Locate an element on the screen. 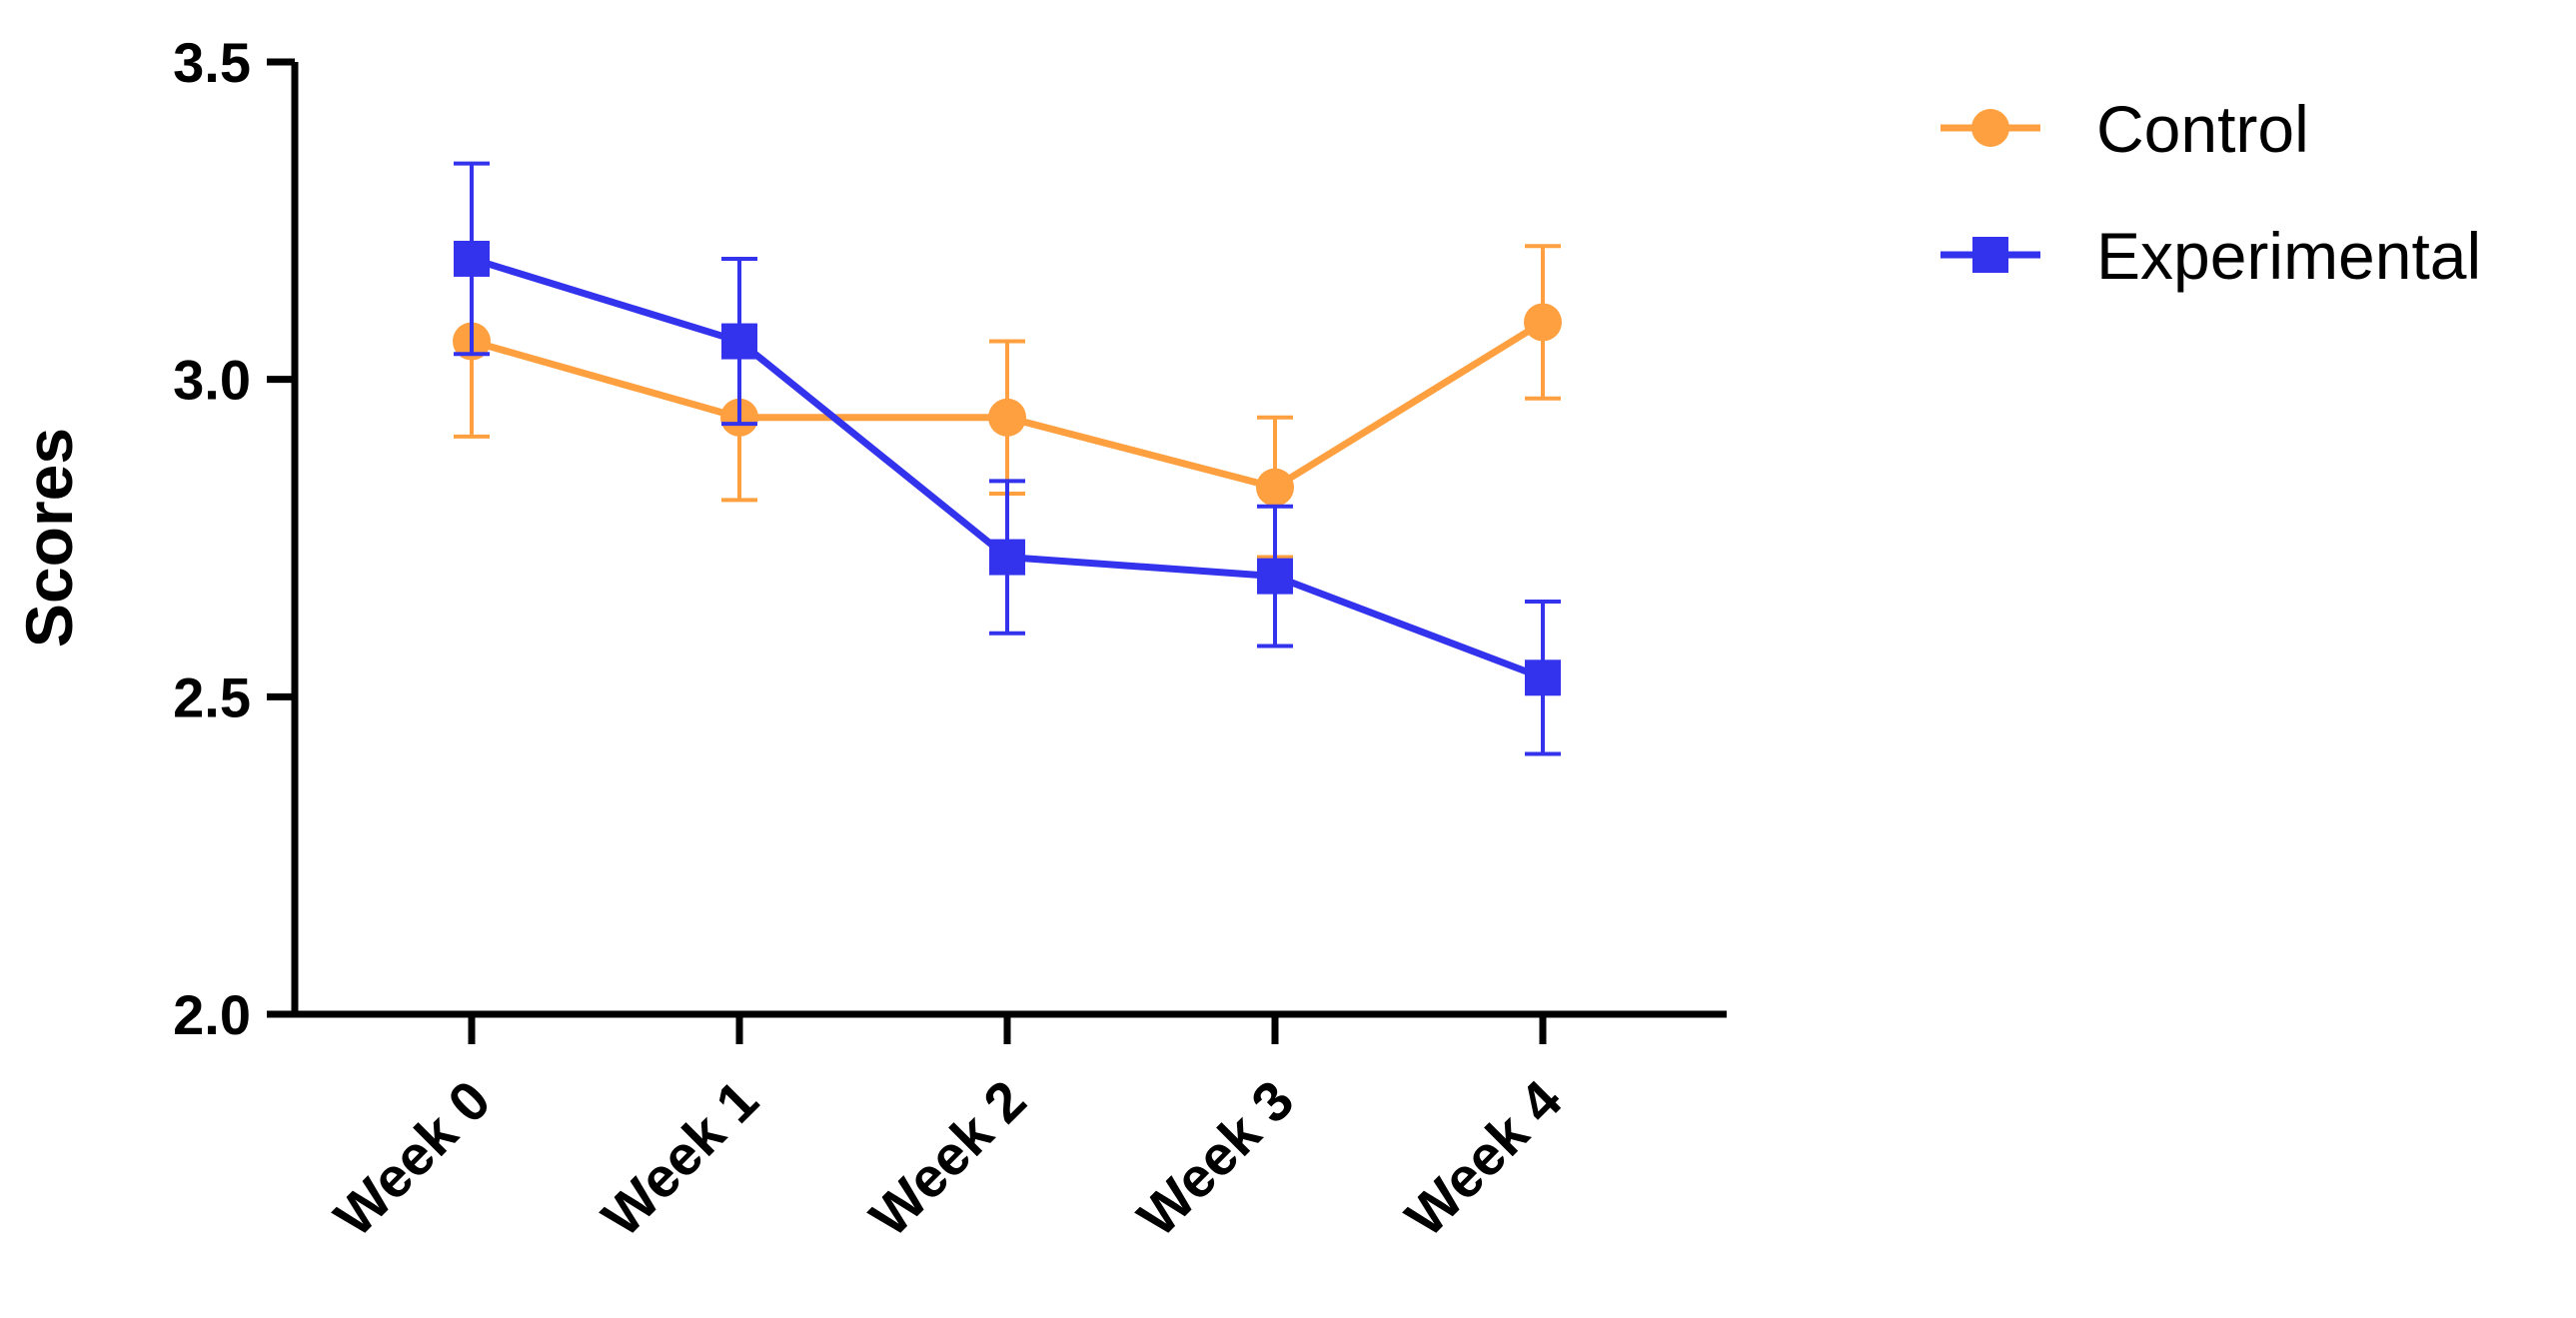  y-ticks: 2.0 2.5 3.0 3.5 is located at coordinates (234, 539).